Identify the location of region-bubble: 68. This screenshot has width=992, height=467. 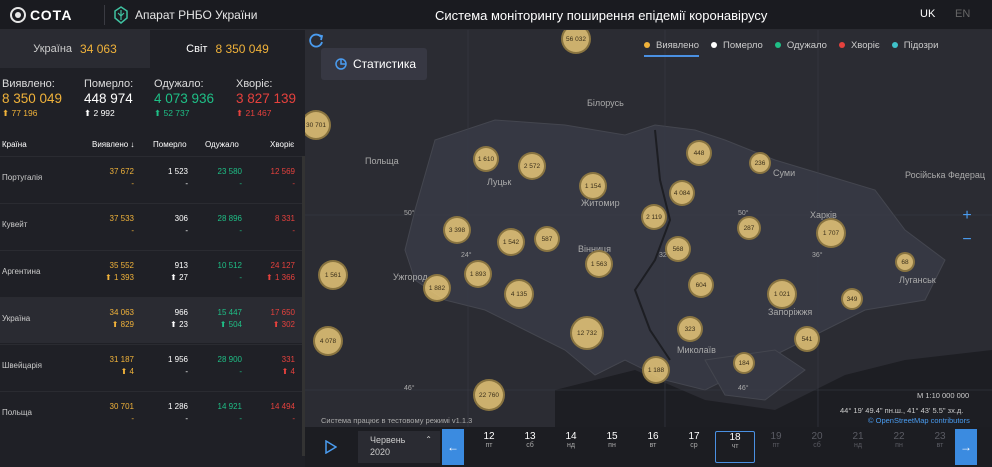
(905, 262).